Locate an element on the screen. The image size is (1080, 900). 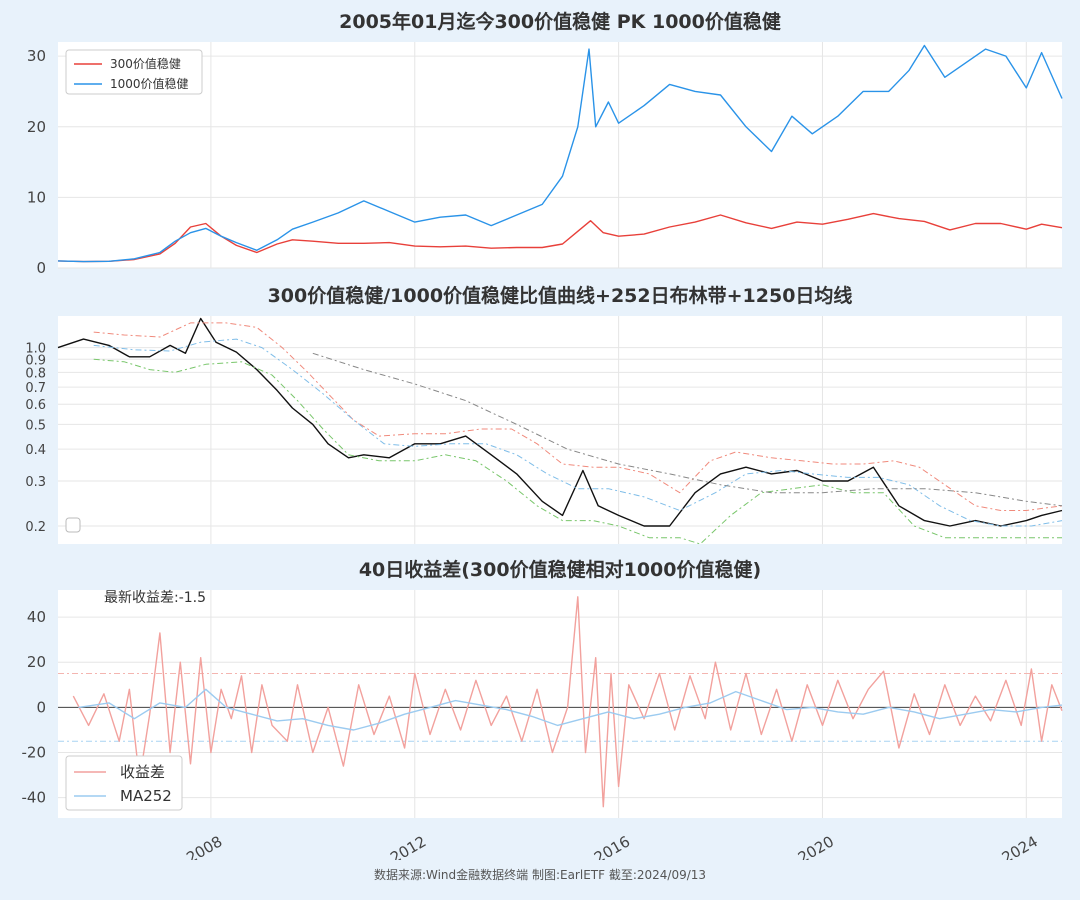
source-footer: 数据来源:Wind金融数据终端 制图:EarlETF 截至:2024/09/13 is located at coordinates (540, 875).